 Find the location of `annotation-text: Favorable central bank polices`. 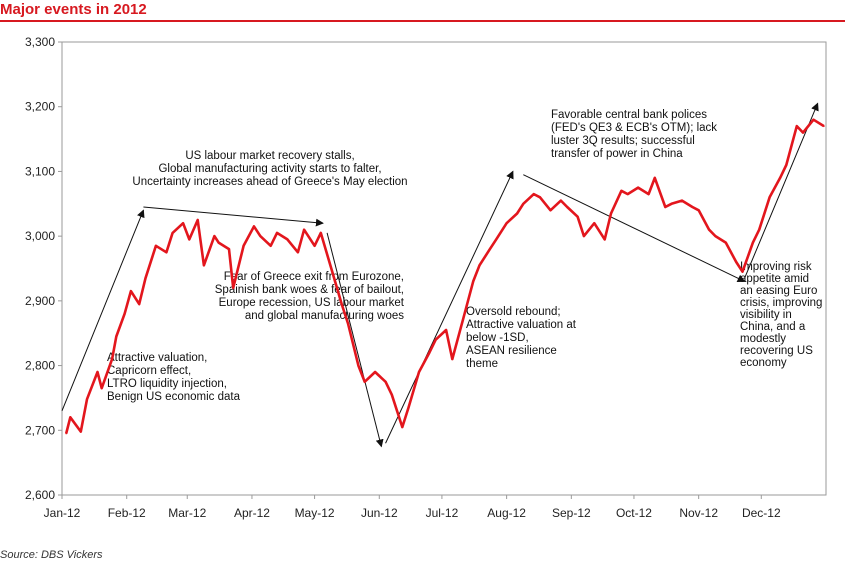

annotation-text: Favorable central bank polices is located at coordinates (629, 115).